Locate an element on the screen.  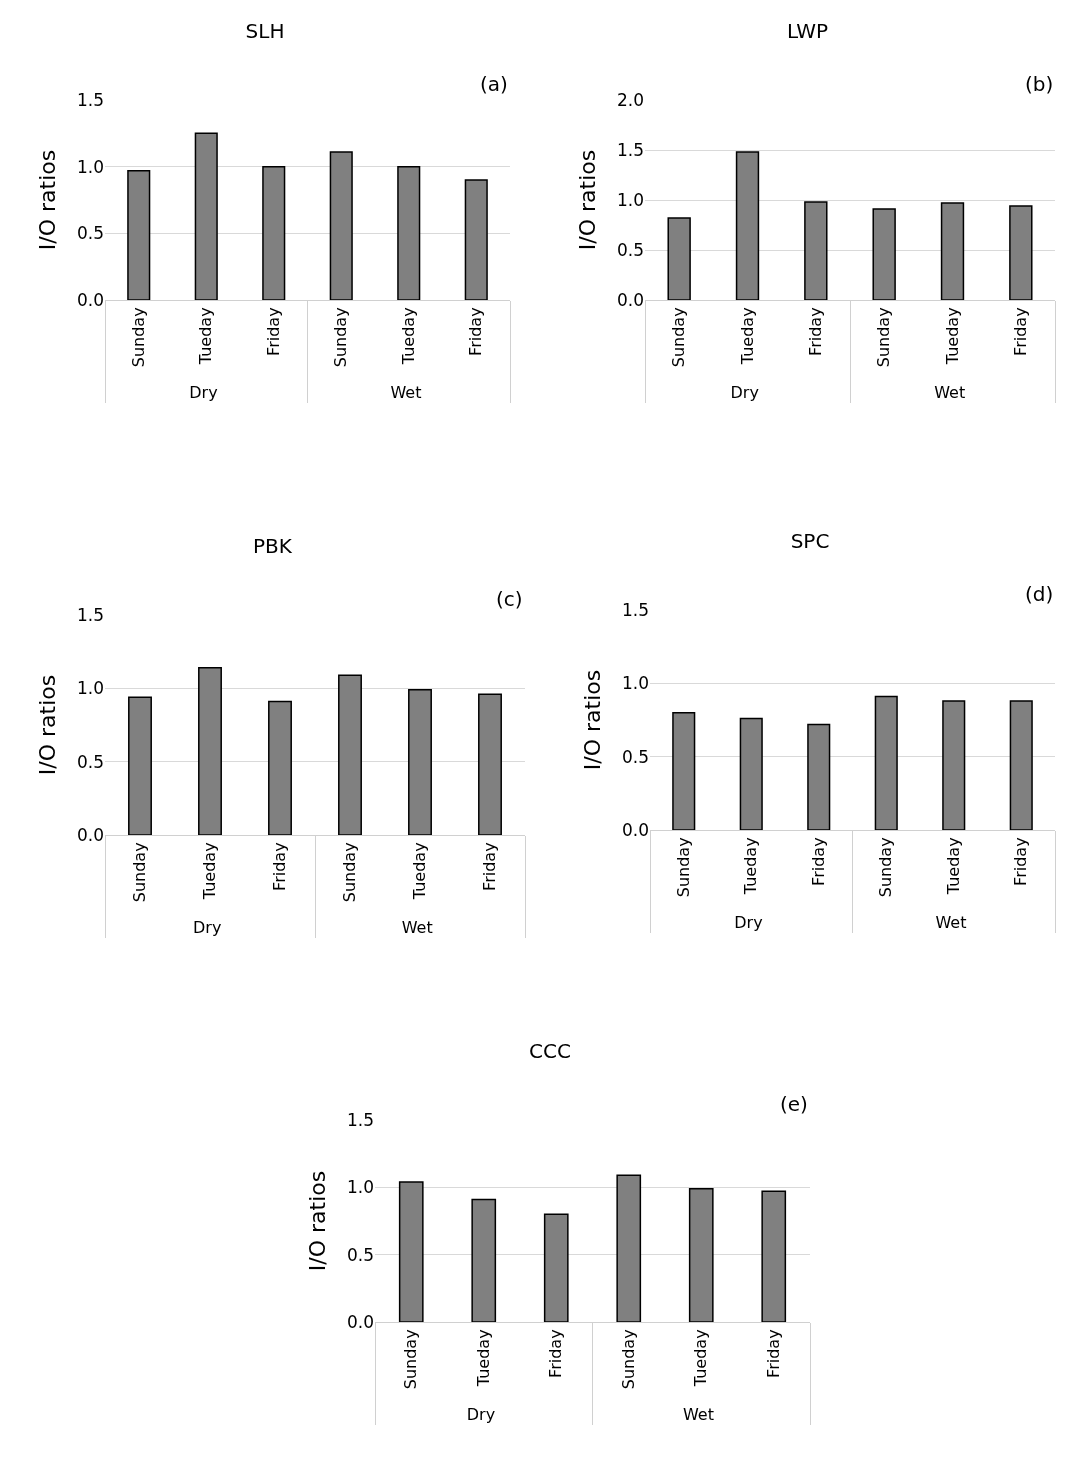
text: (b) is located at coordinates (1039, 84).